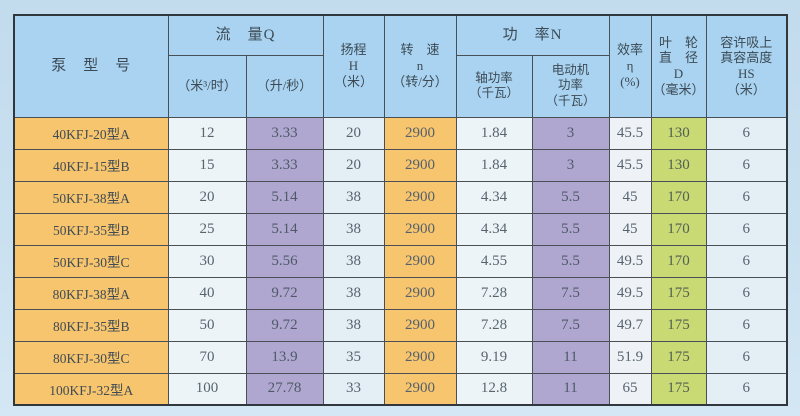 Image resolution: width=800 pixels, height=416 pixels. Describe the element at coordinates (91, 197) in the screenshot. I see `cell-pump-model: 50KFJ-38型A` at that location.